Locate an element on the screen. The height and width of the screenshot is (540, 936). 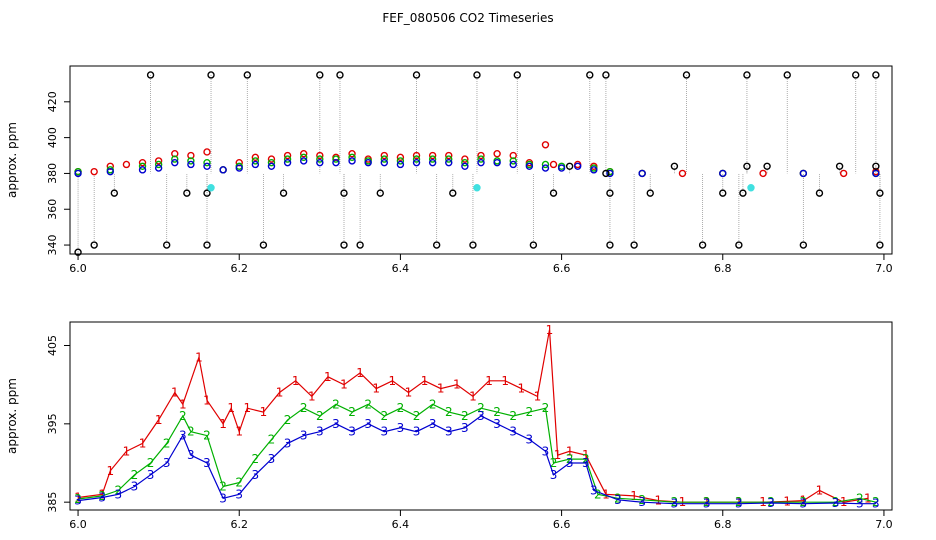
x-tick-label: 7.0 is located at coordinates (884, 524).